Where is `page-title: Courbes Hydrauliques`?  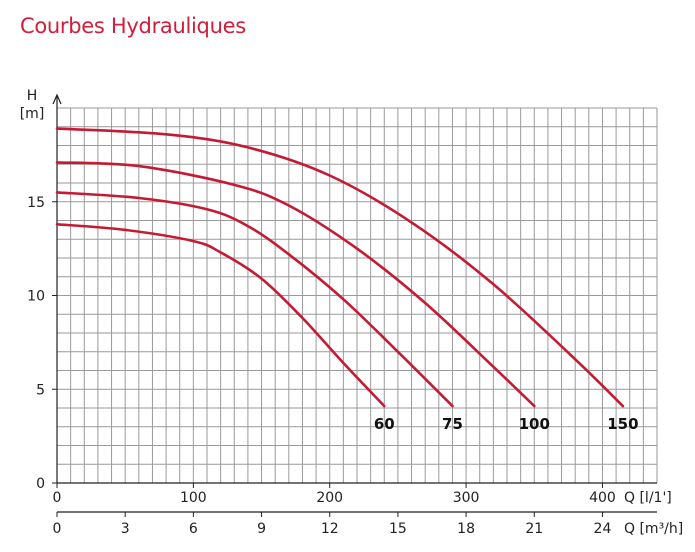 page-title: Courbes Hydrauliques is located at coordinates (133, 26).